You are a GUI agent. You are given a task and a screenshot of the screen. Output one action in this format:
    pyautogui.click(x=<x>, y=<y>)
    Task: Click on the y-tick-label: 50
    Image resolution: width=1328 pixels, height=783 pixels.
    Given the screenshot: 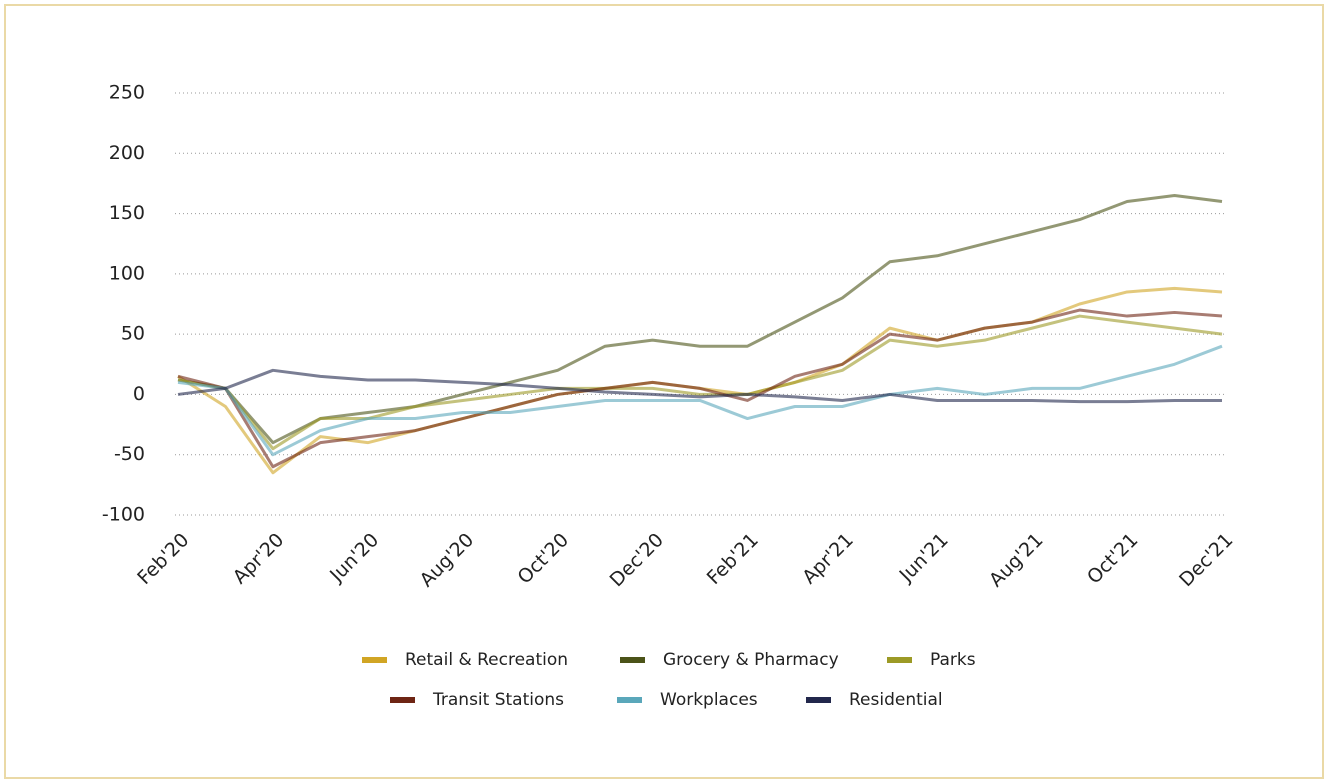 What is the action you would take?
    pyautogui.click(x=133, y=334)
    